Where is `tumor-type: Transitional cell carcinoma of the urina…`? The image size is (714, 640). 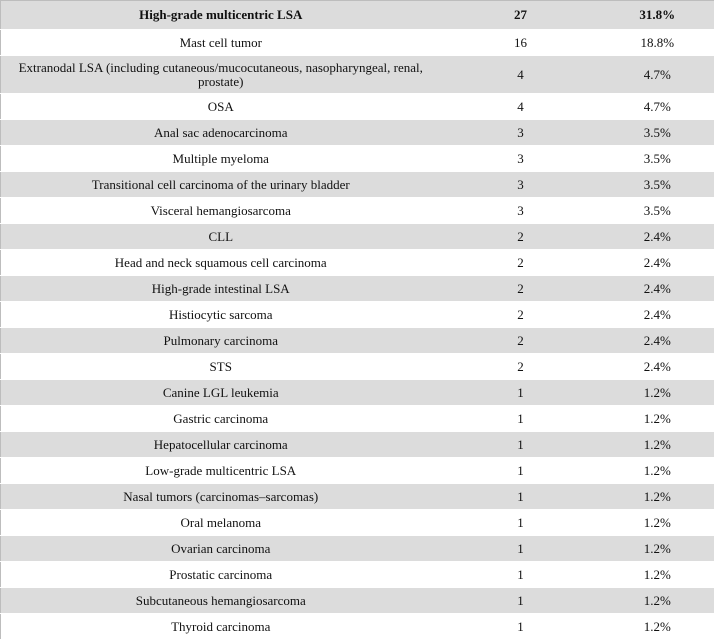 tumor-type: Transitional cell carcinoma of the urina… is located at coordinates (221, 185).